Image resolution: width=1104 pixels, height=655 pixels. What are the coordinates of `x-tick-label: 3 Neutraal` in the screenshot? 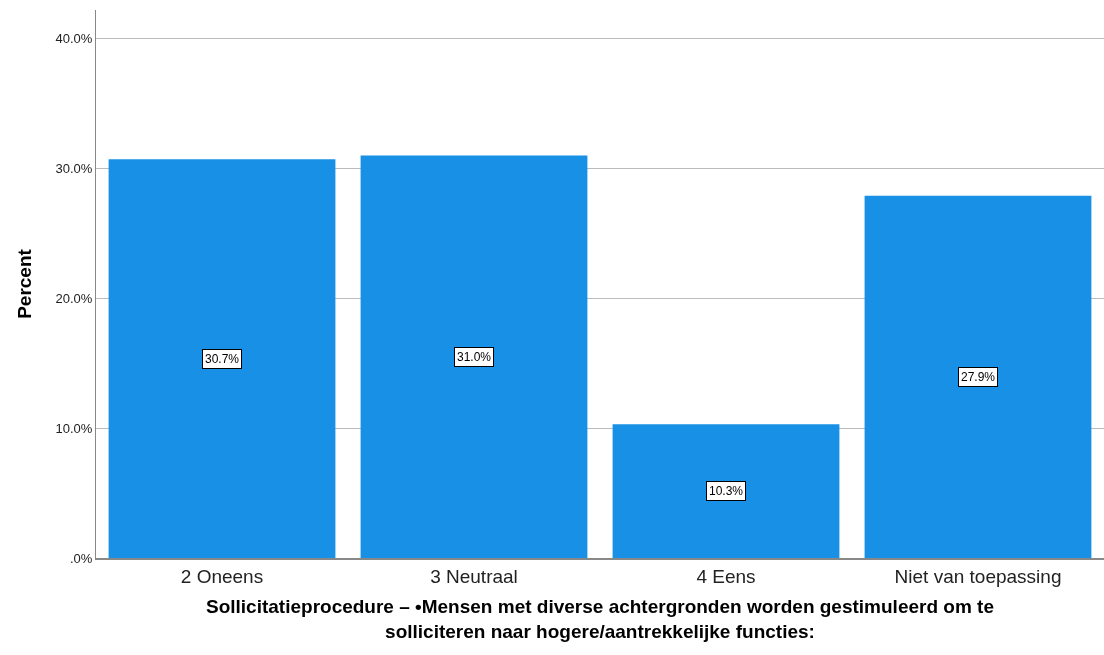 It's located at (474, 576).